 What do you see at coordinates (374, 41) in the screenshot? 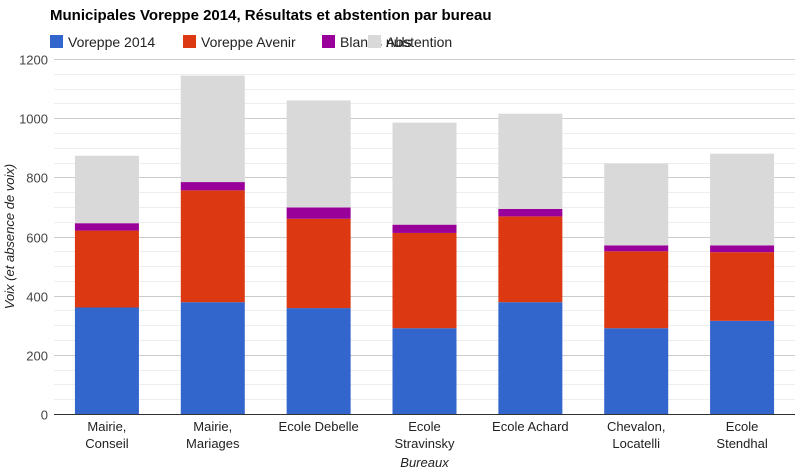
I see `legend-swatch-abstention` at bounding box center [374, 41].